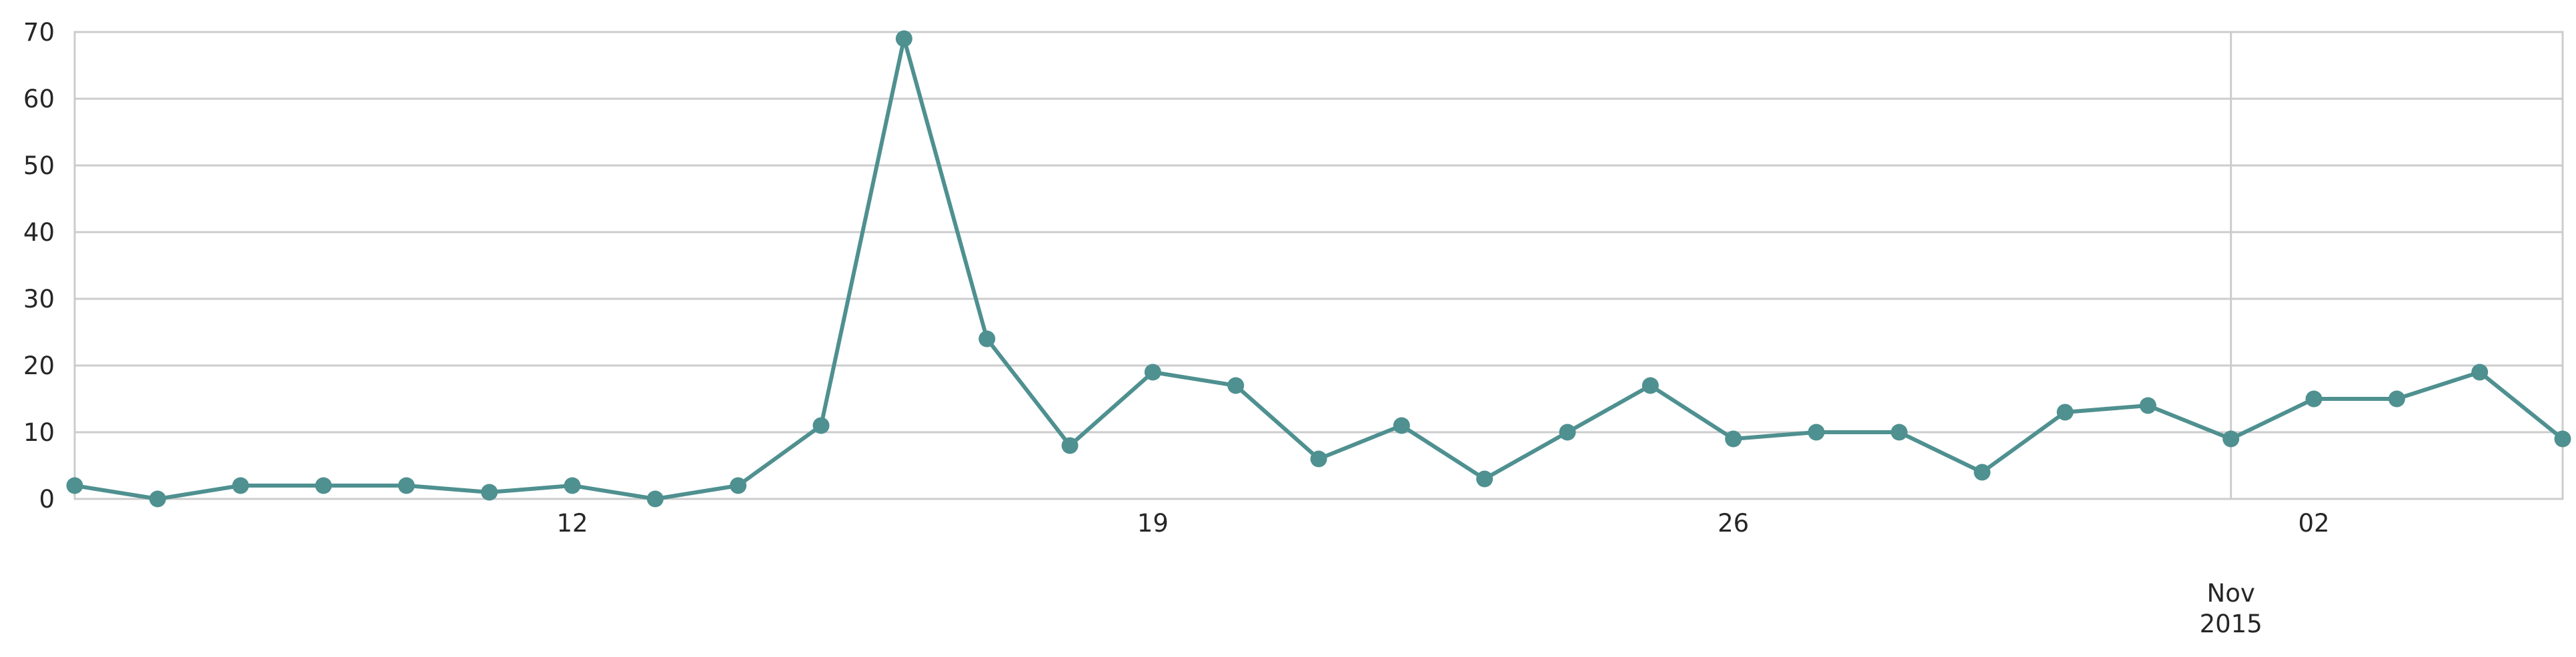 The width and height of the screenshot is (2576, 657). What do you see at coordinates (39, 366) in the screenshot?
I see `y-tick-label: 20` at bounding box center [39, 366].